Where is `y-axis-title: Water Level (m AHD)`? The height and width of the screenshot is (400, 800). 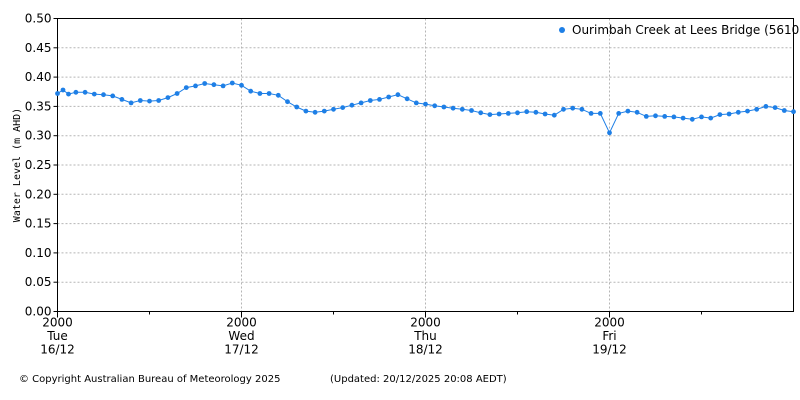 y-axis-title: Water Level (m AHD) is located at coordinates (17, 165).